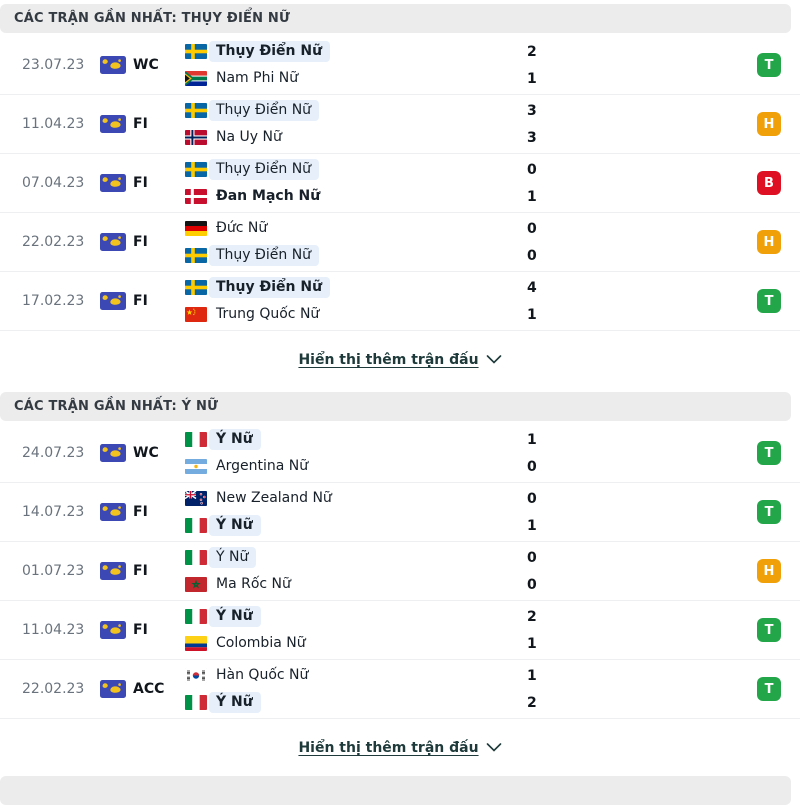 The image size is (800, 805). I want to click on match-row: 17.02.23 FI Thụy Điển Nữ Trung Quốc Nữ, so click(400, 301).